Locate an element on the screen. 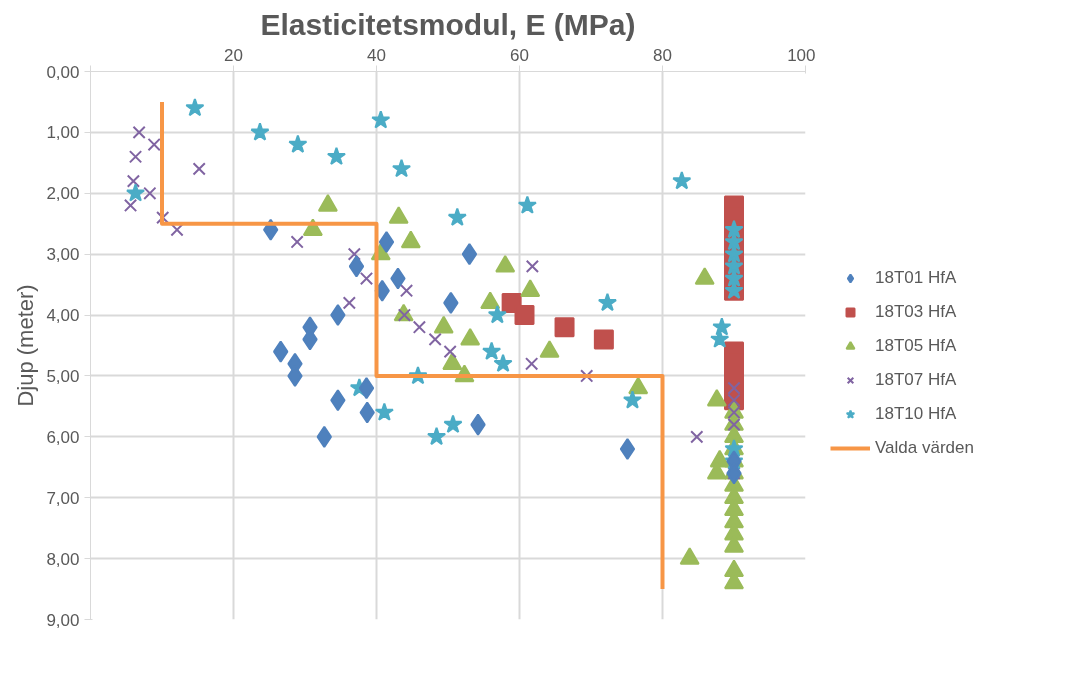  y-tick-label: 8,00 is located at coordinates (63, 559).